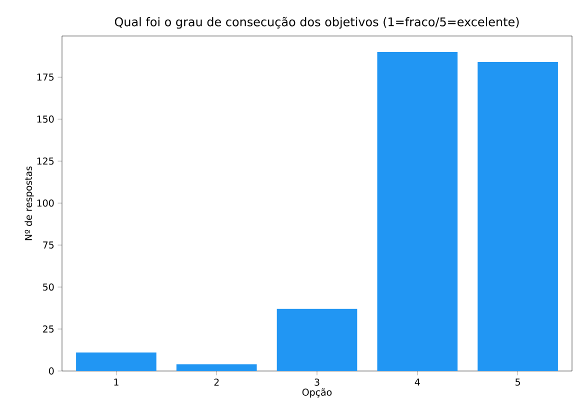 The image size is (575, 407). Describe the element at coordinates (417, 382) in the screenshot. I see `x-tick-label: 4` at that location.